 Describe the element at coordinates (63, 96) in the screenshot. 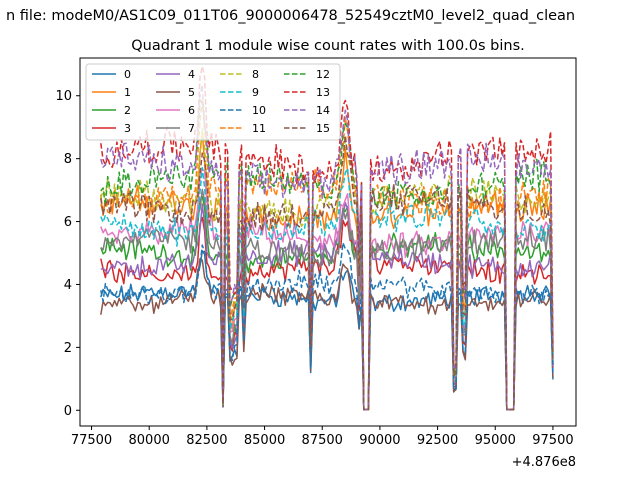

I see `y-tick-label: 10` at that location.